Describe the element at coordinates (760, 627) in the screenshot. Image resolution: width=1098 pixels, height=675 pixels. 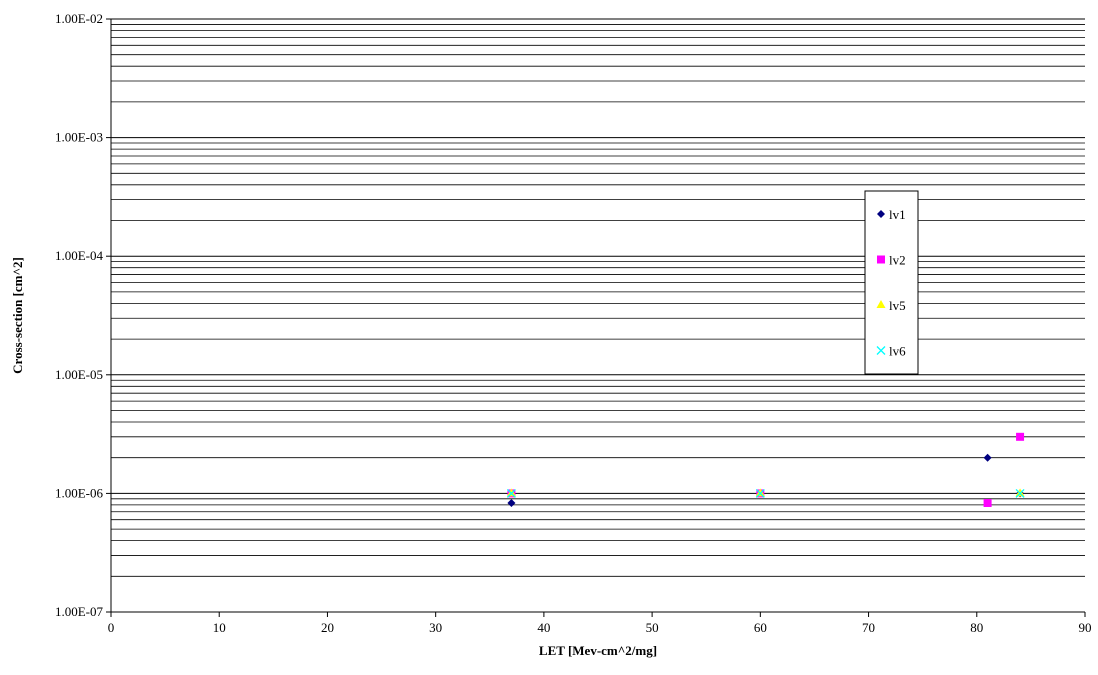
I see `x-tick-label: 60` at that location.